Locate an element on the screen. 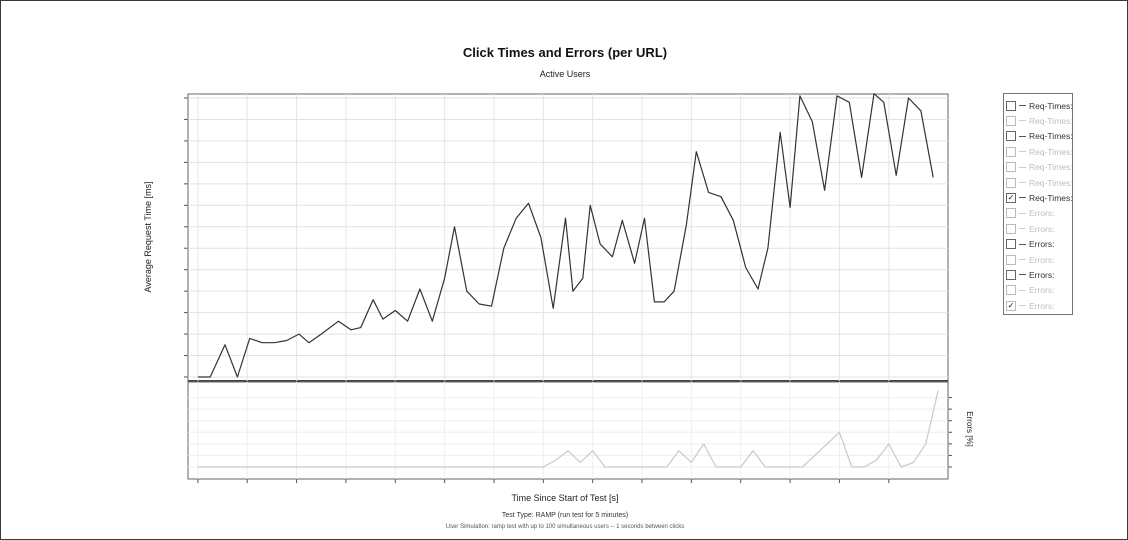  errors-series-line is located at coordinates (568, 429).